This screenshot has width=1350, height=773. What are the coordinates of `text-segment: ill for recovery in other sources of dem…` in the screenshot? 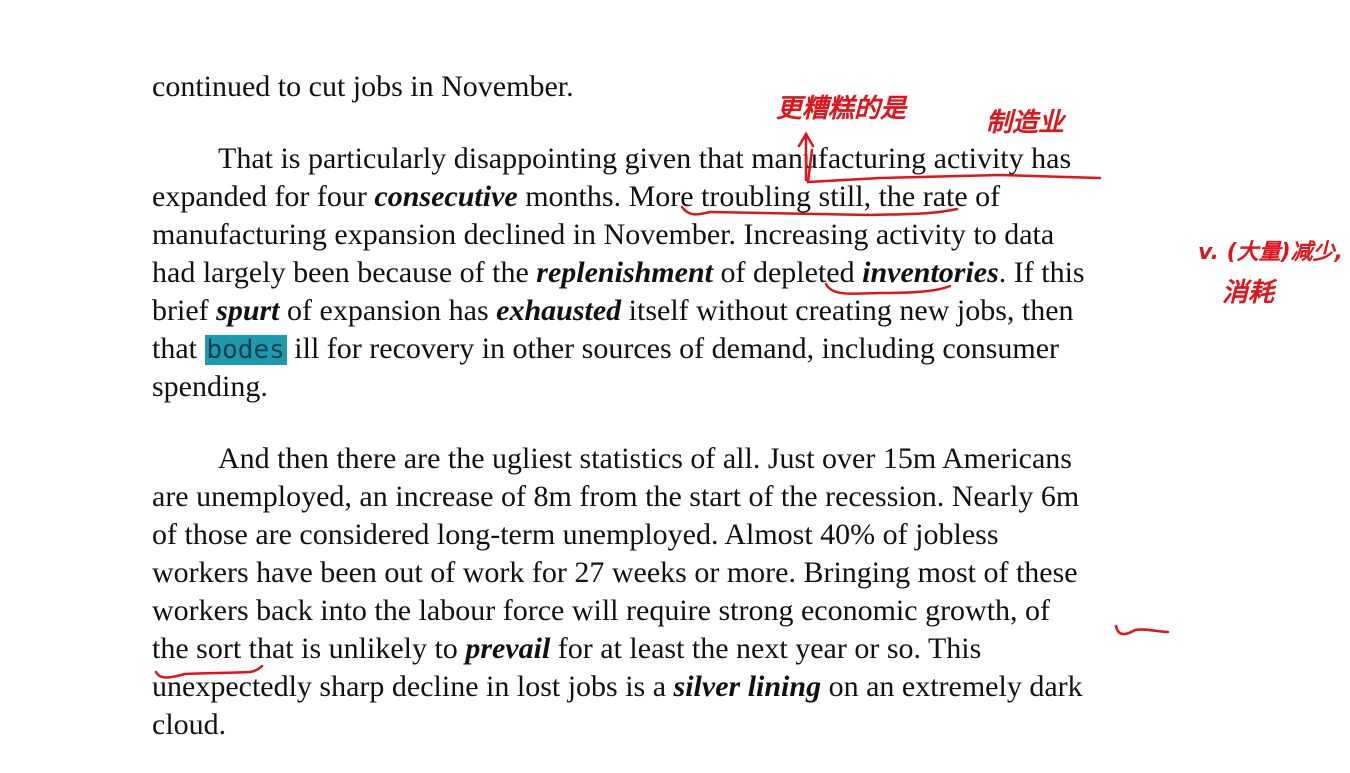 It's located at (673, 348).